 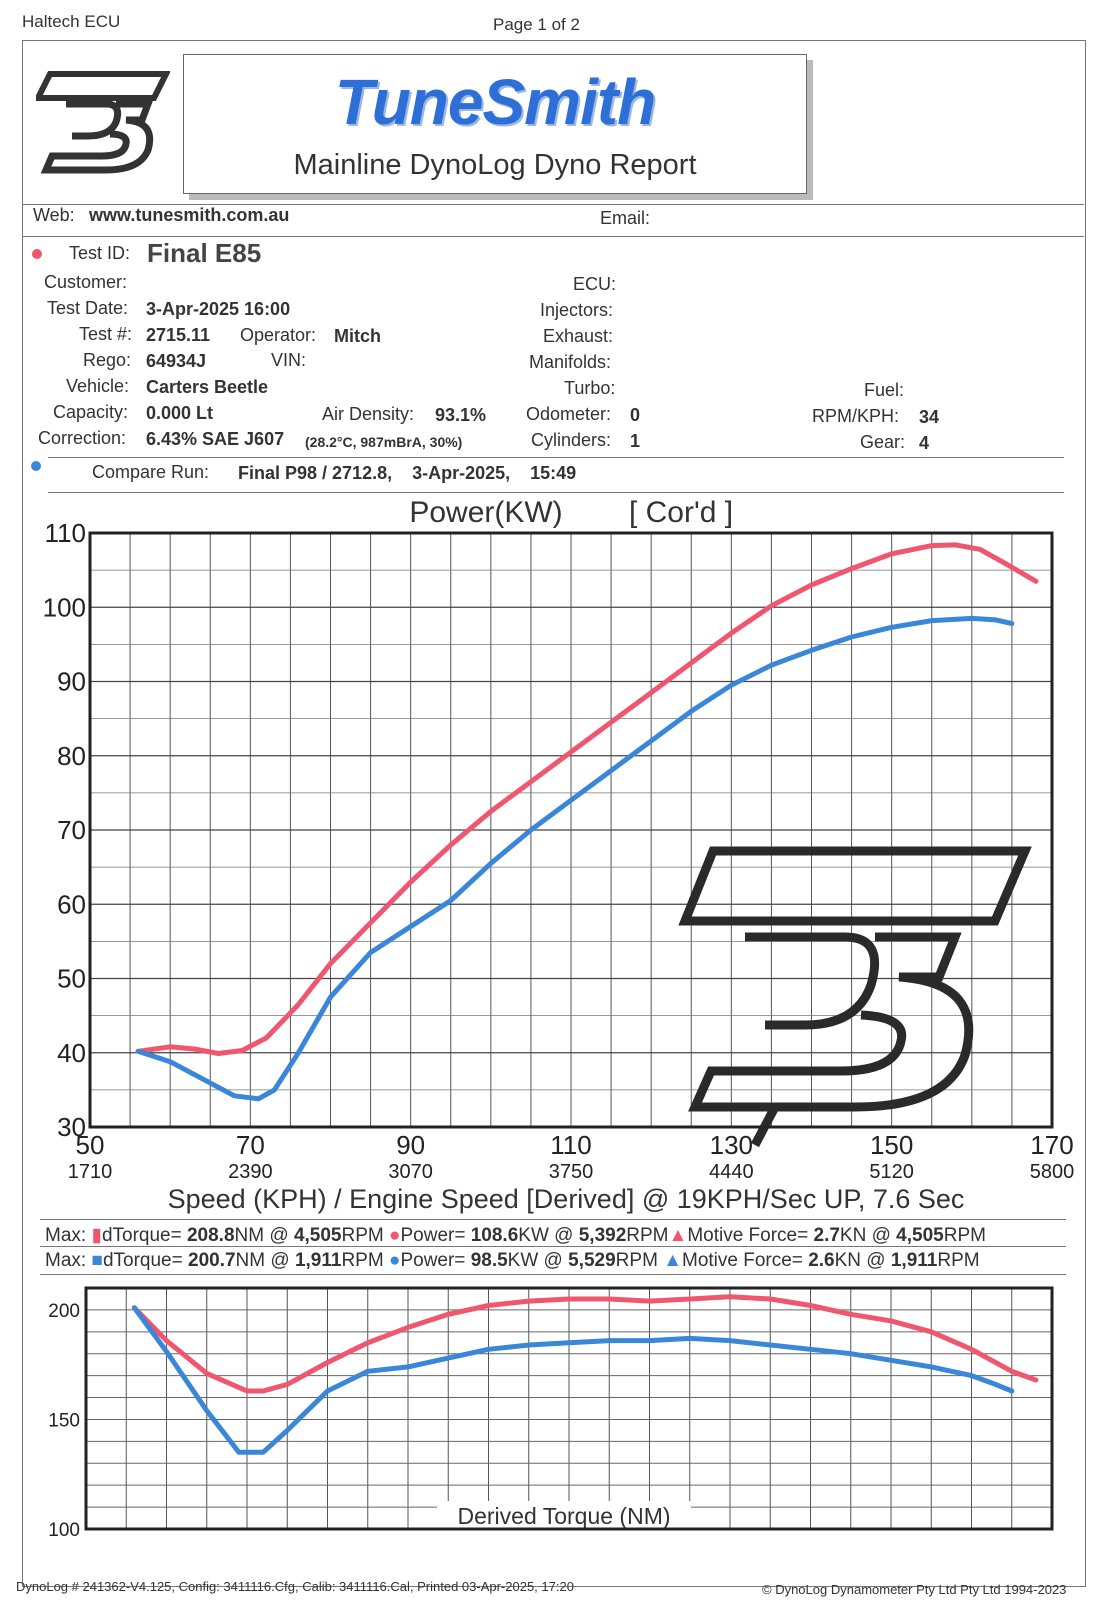 What do you see at coordinates (65, 533) in the screenshot?
I see `y-tick-label: 110` at bounding box center [65, 533].